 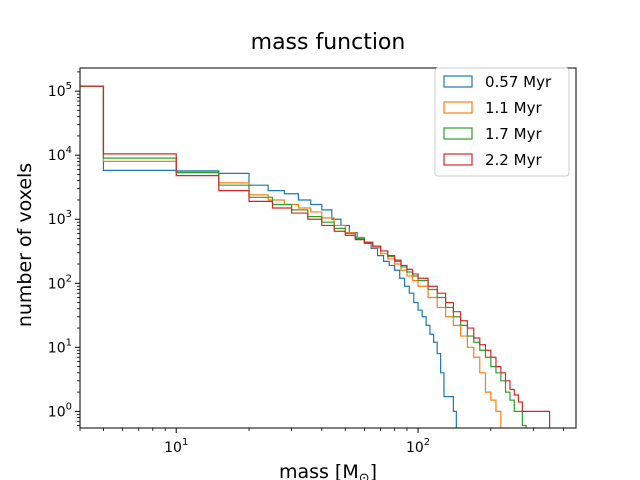 I want to click on y-axis-label: number of voxels, so click(x=25, y=245).